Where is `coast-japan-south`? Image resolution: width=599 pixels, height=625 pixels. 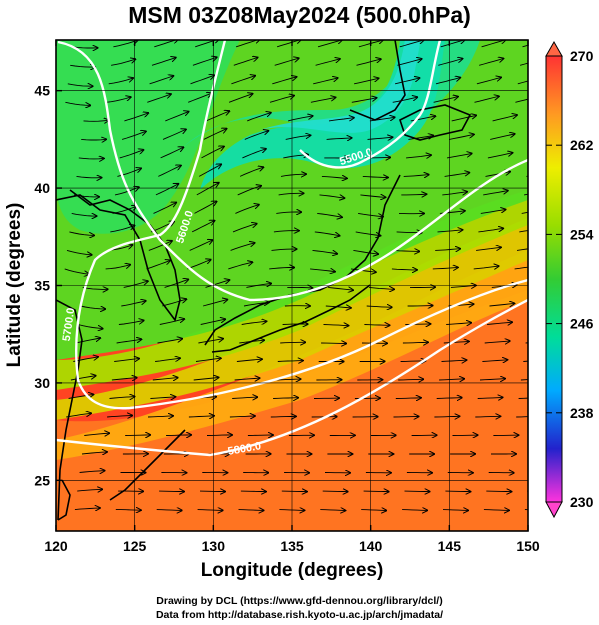 coast-japan-south is located at coordinates (291, 318).